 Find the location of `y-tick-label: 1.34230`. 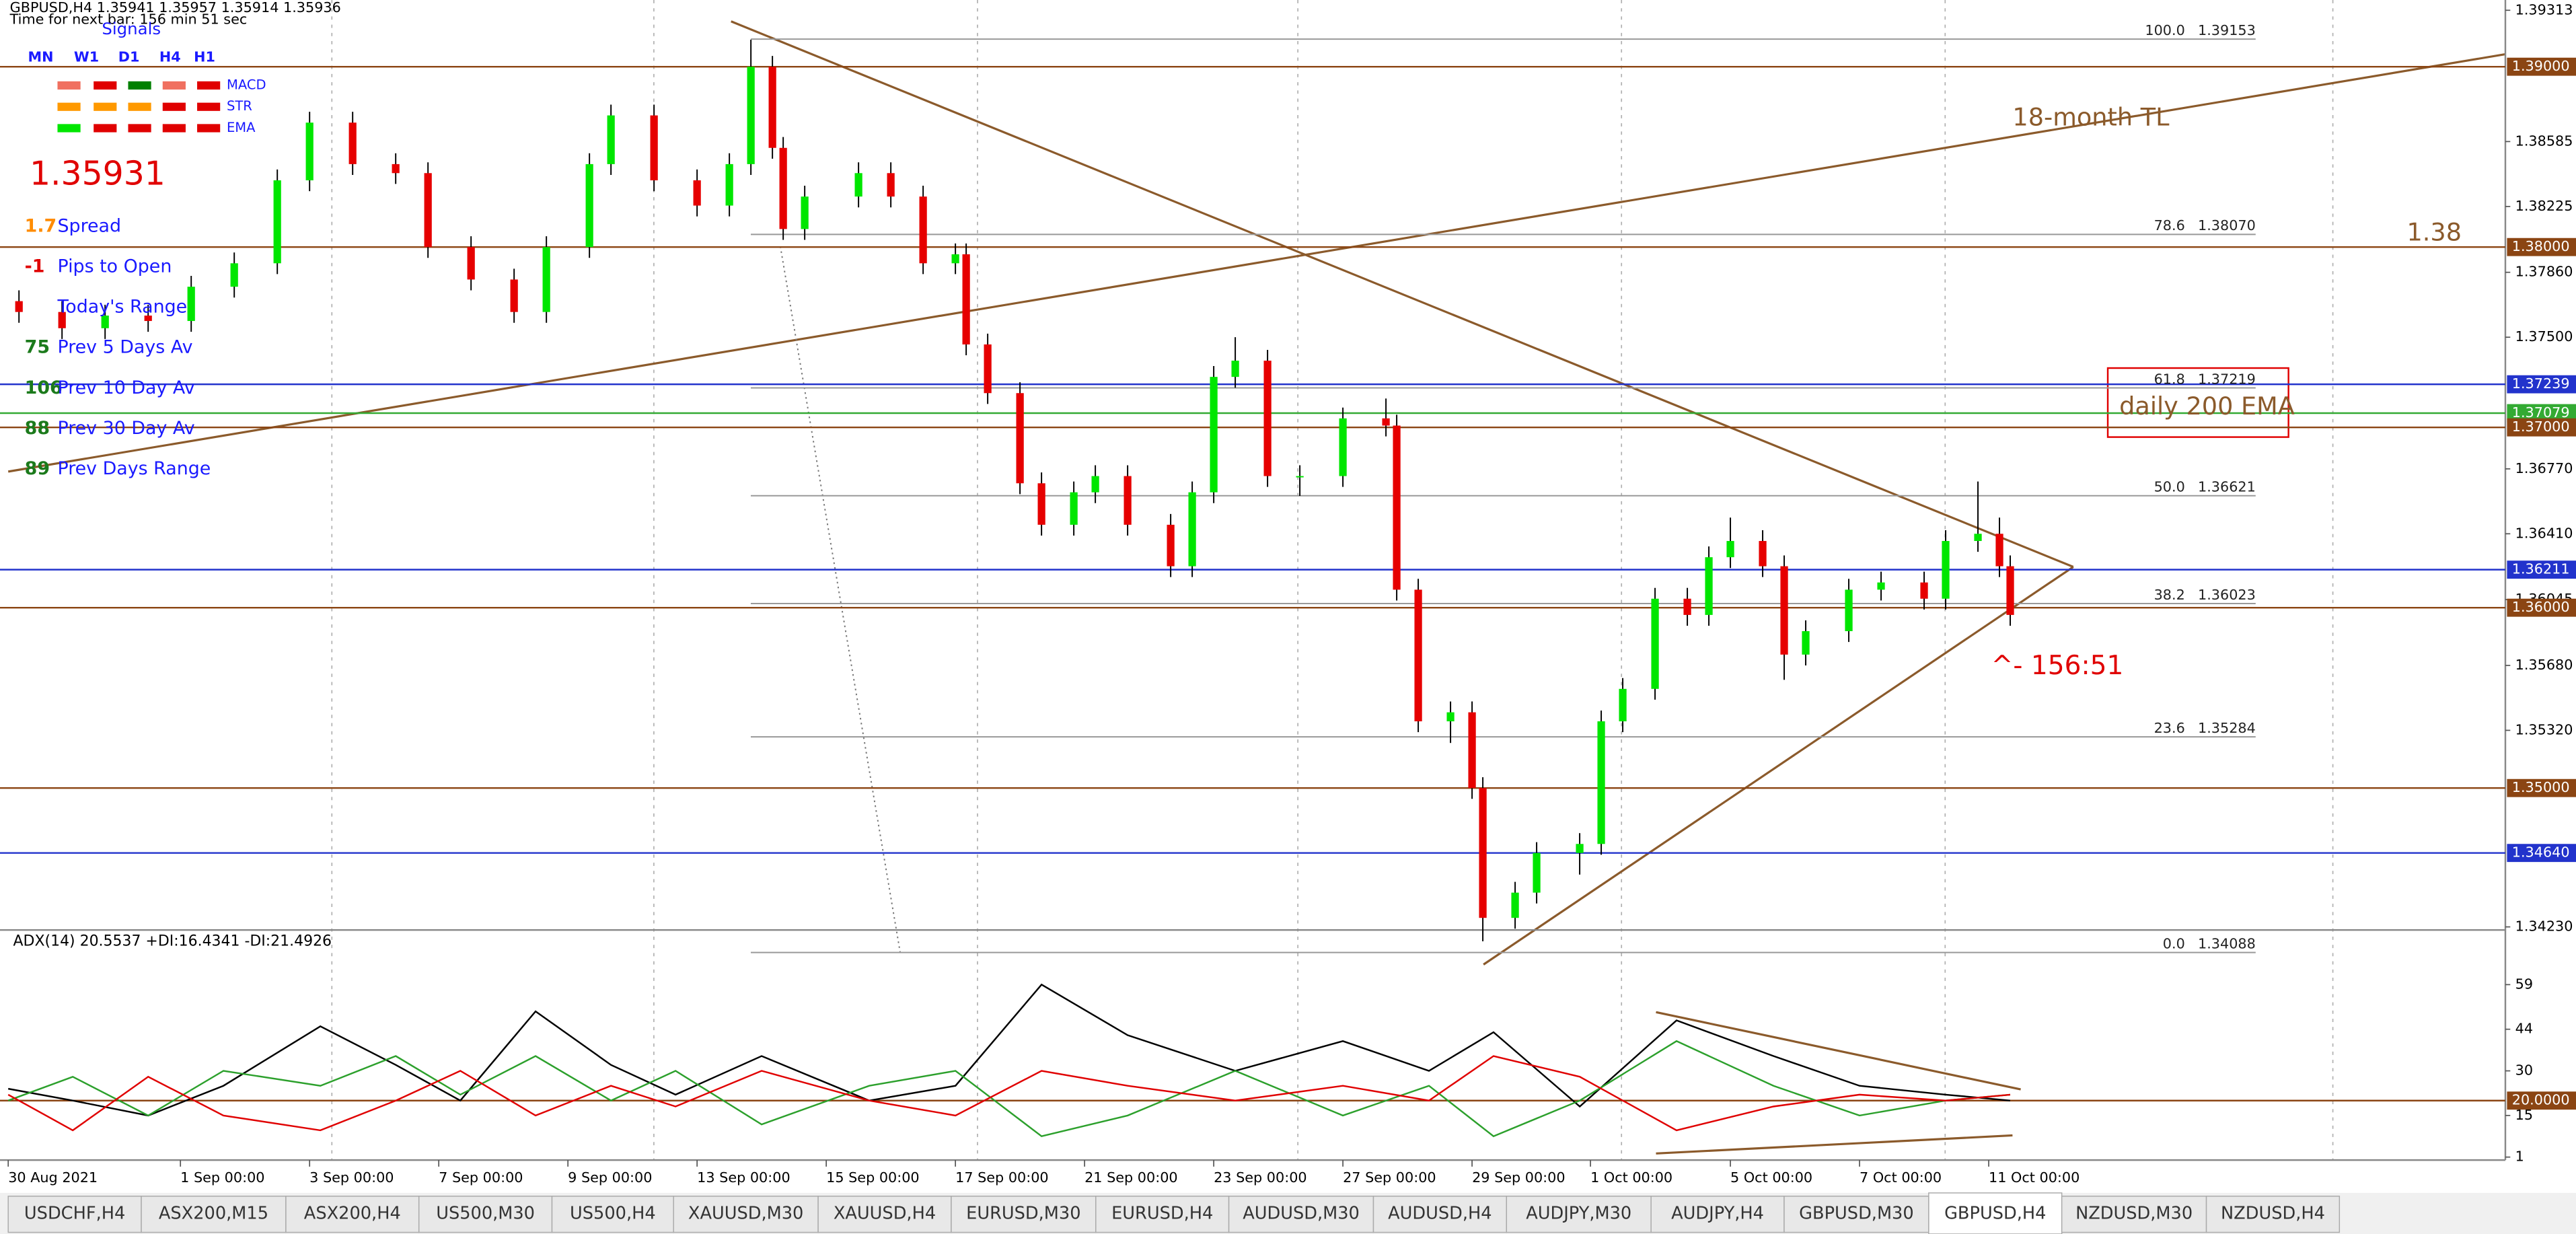

y-tick-label: 1.34230 is located at coordinates (2544, 926).